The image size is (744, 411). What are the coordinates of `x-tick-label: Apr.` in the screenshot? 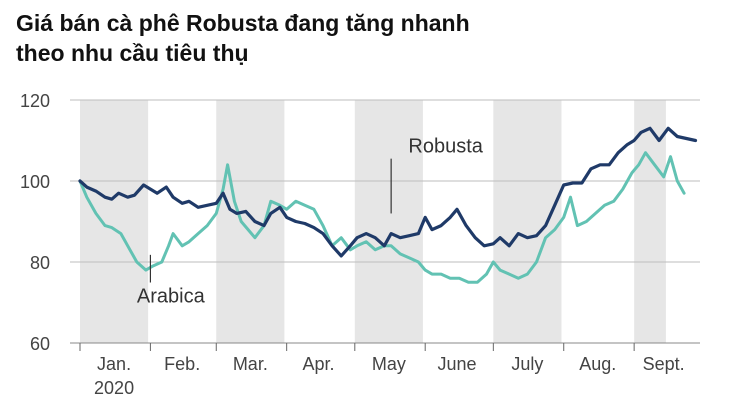 It's located at (318, 364).